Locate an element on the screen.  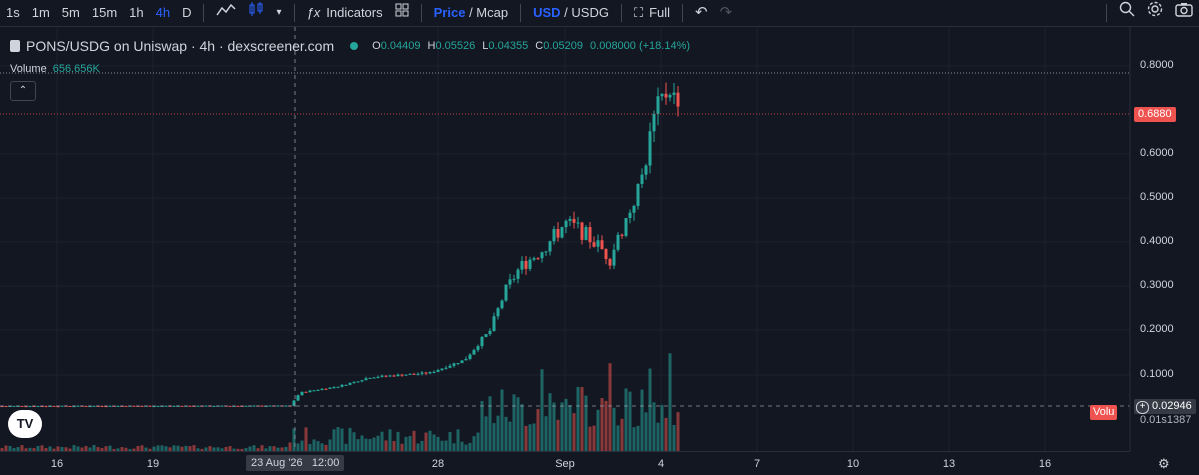
time-axis: 16 19 28 Sep 4 7 10 13 16 23 Aug '26 12:00 ⚙ is located at coordinates (585, 463).